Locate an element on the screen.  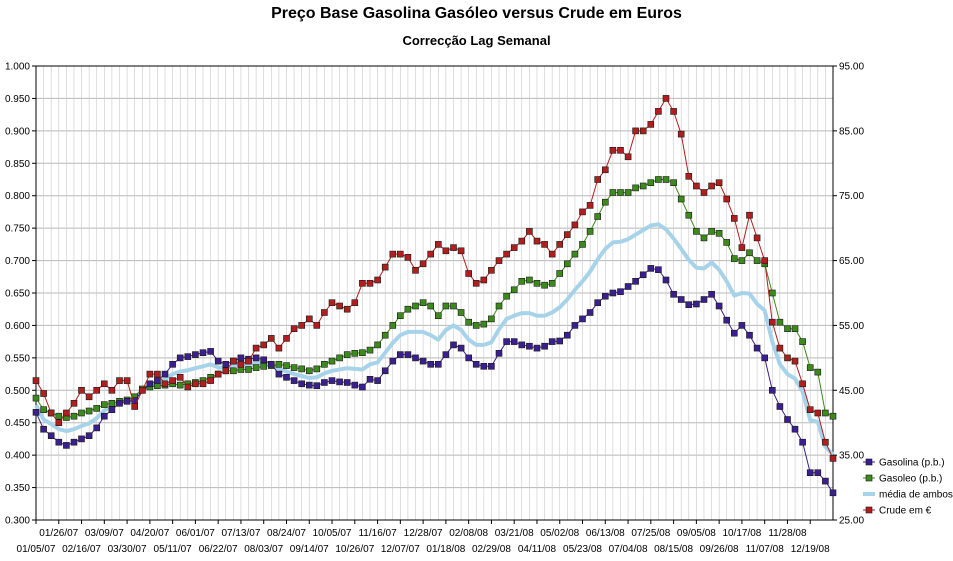
left-tick-label: 0.600 is located at coordinates (17, 326).